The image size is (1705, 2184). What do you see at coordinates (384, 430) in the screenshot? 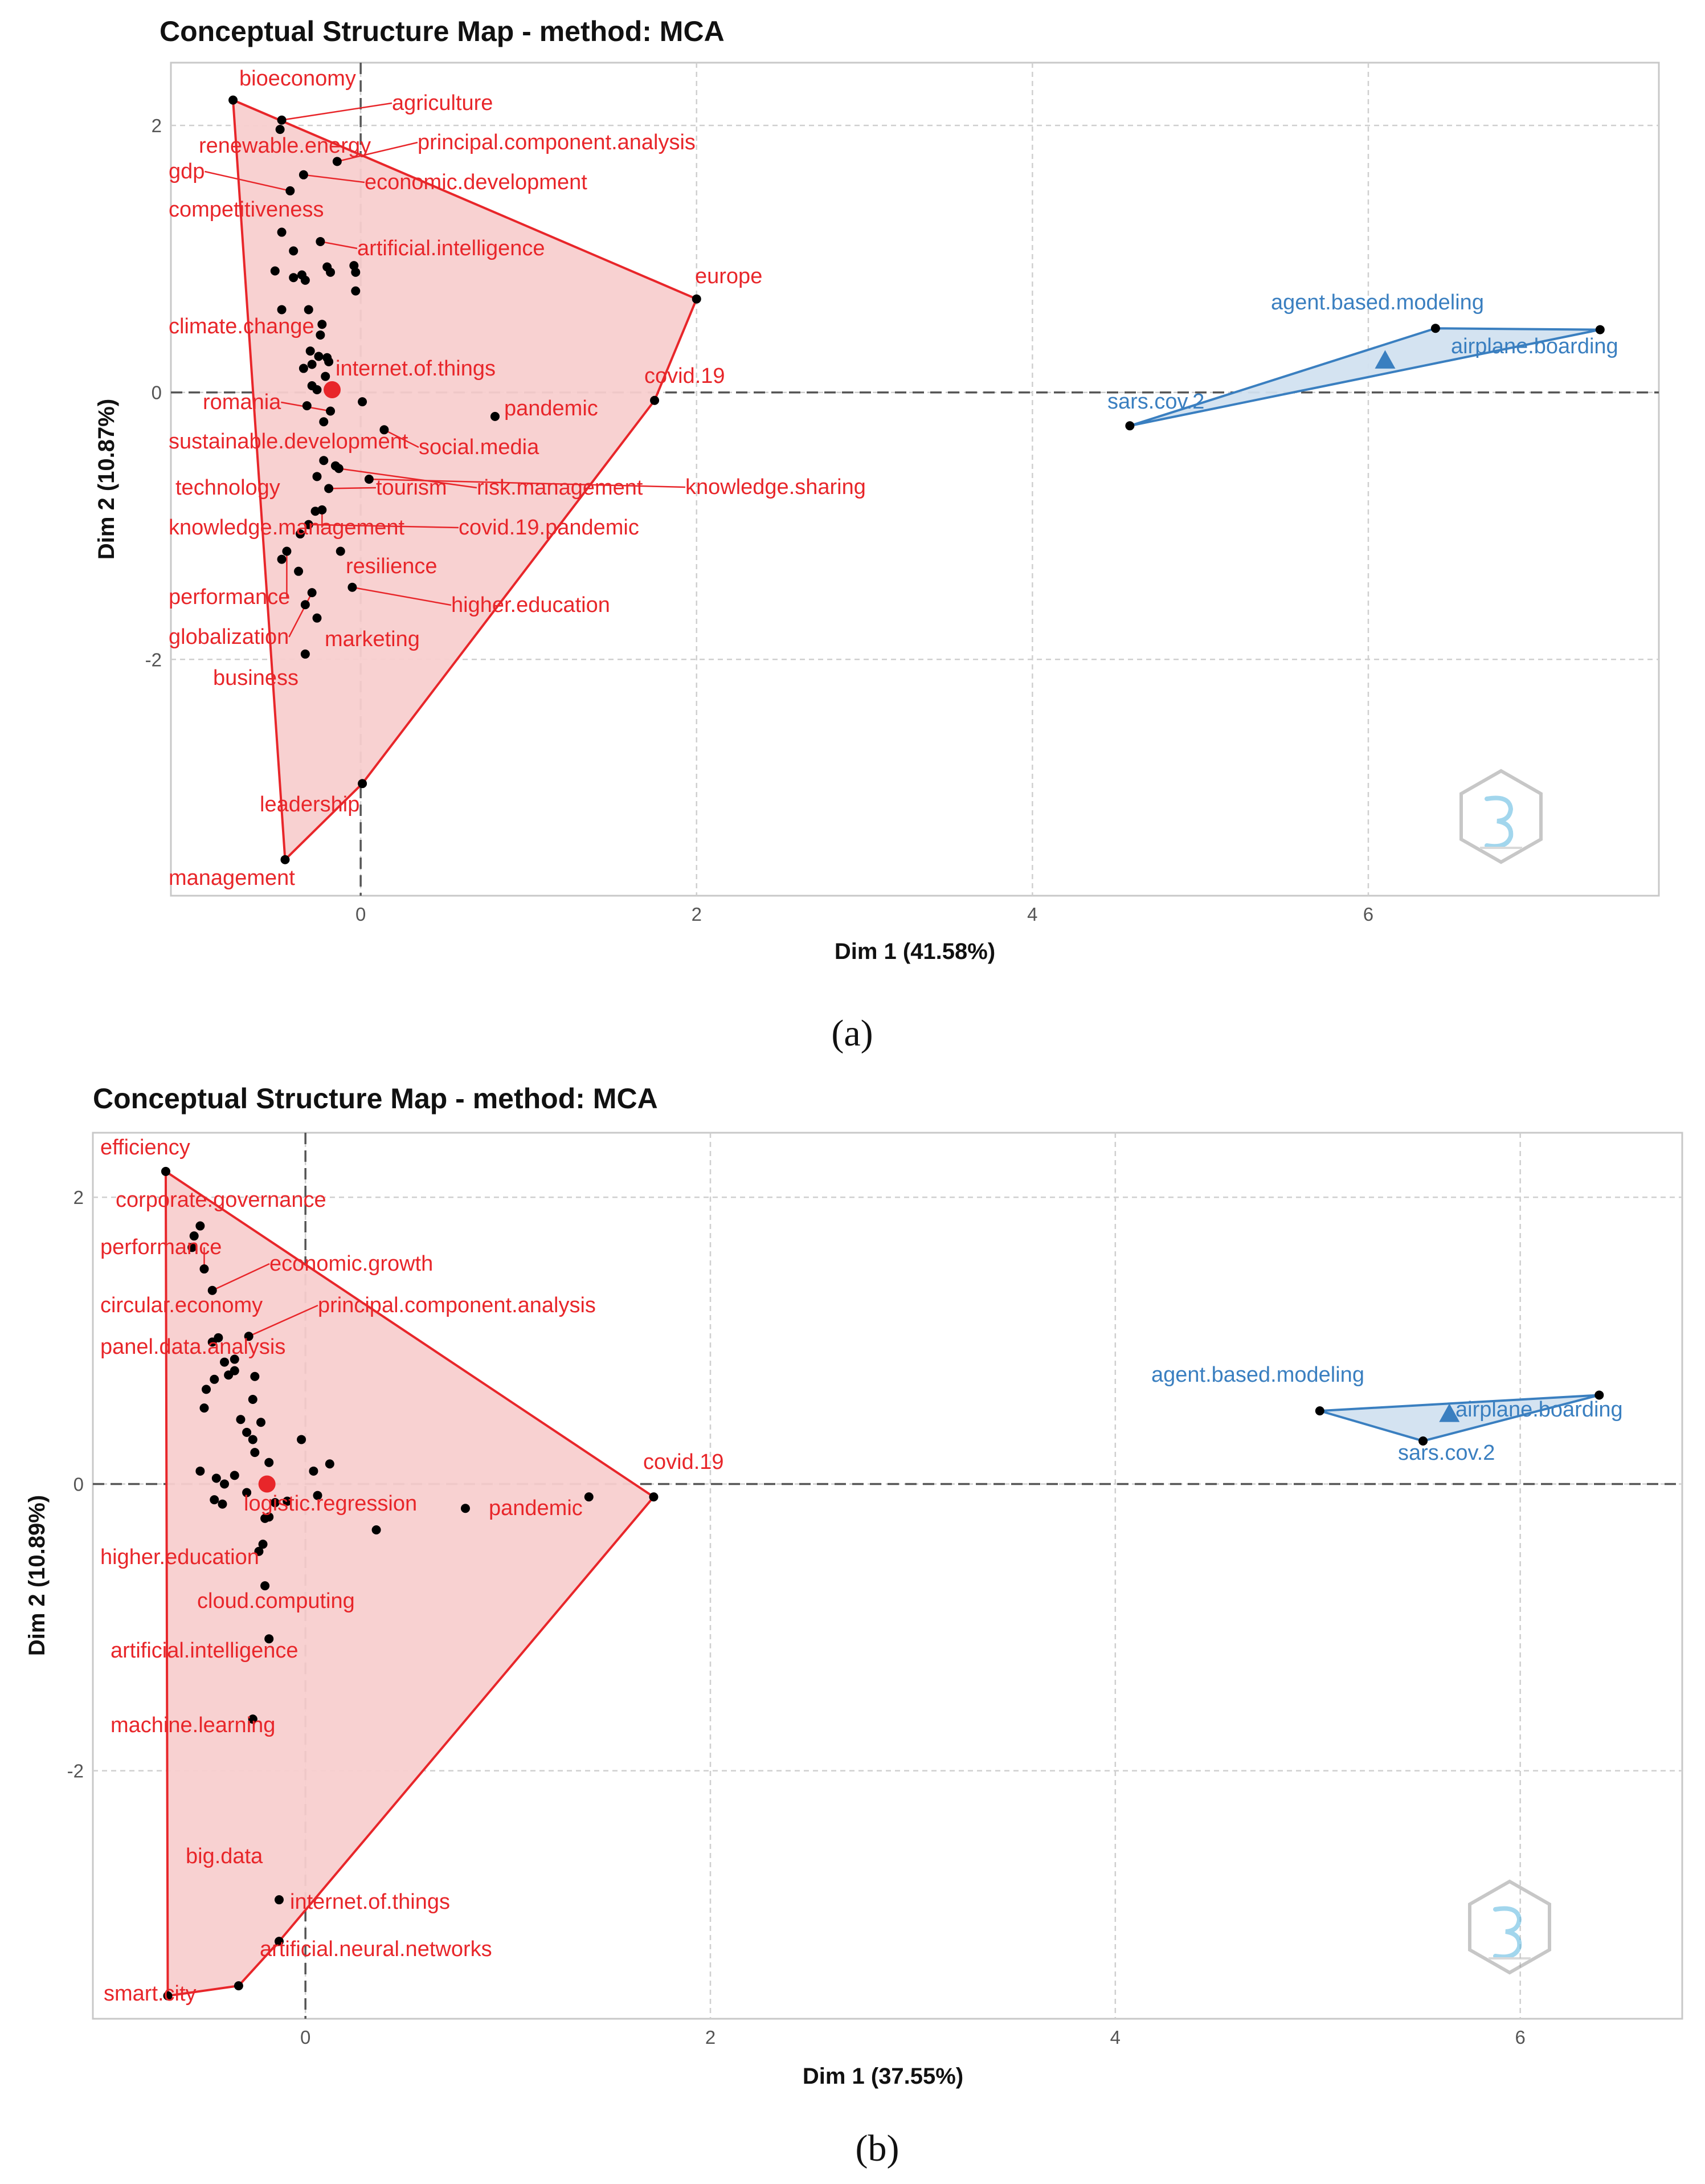
I see `data-point-social.media` at bounding box center [384, 430].